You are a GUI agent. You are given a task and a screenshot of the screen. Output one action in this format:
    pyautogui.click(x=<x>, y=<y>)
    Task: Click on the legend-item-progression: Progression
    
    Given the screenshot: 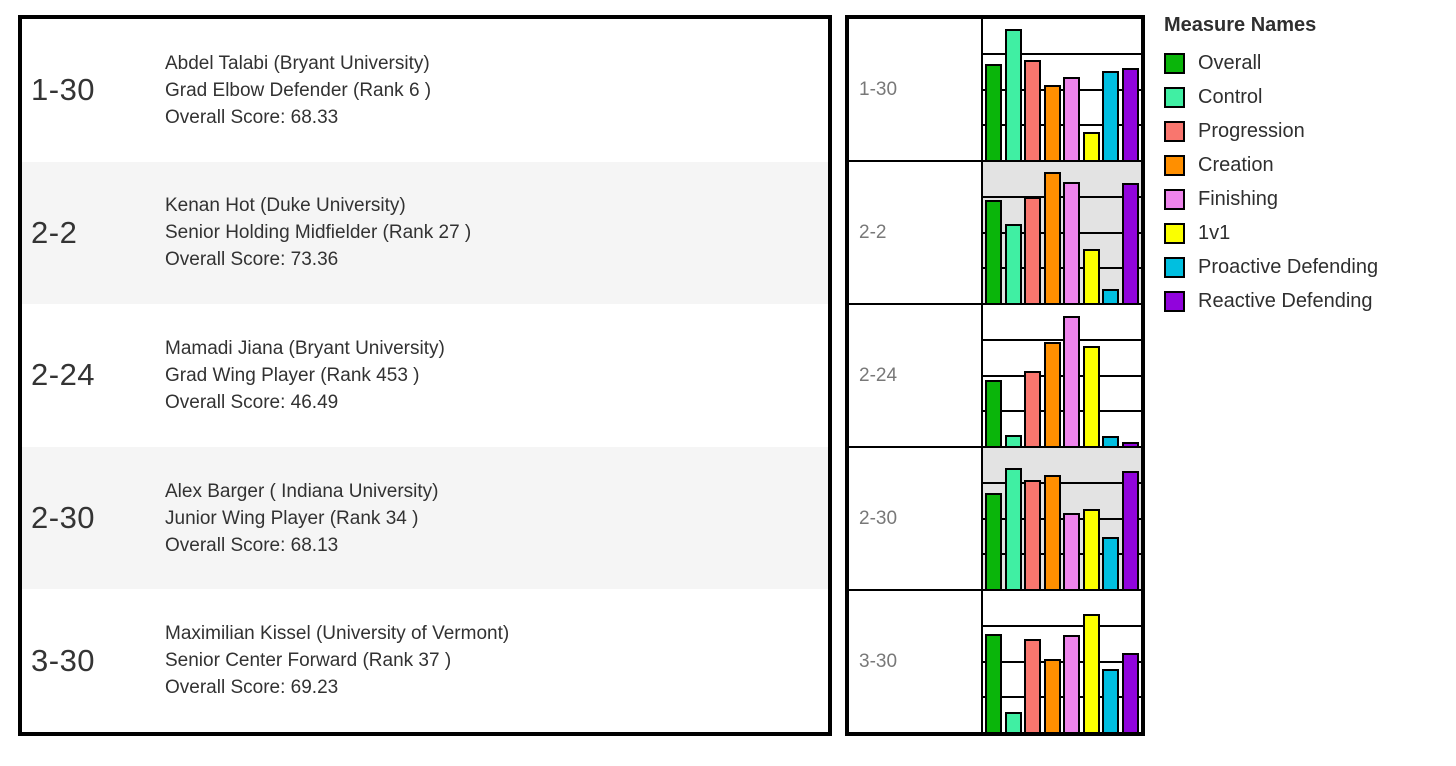 What is the action you would take?
    pyautogui.click(x=1271, y=131)
    